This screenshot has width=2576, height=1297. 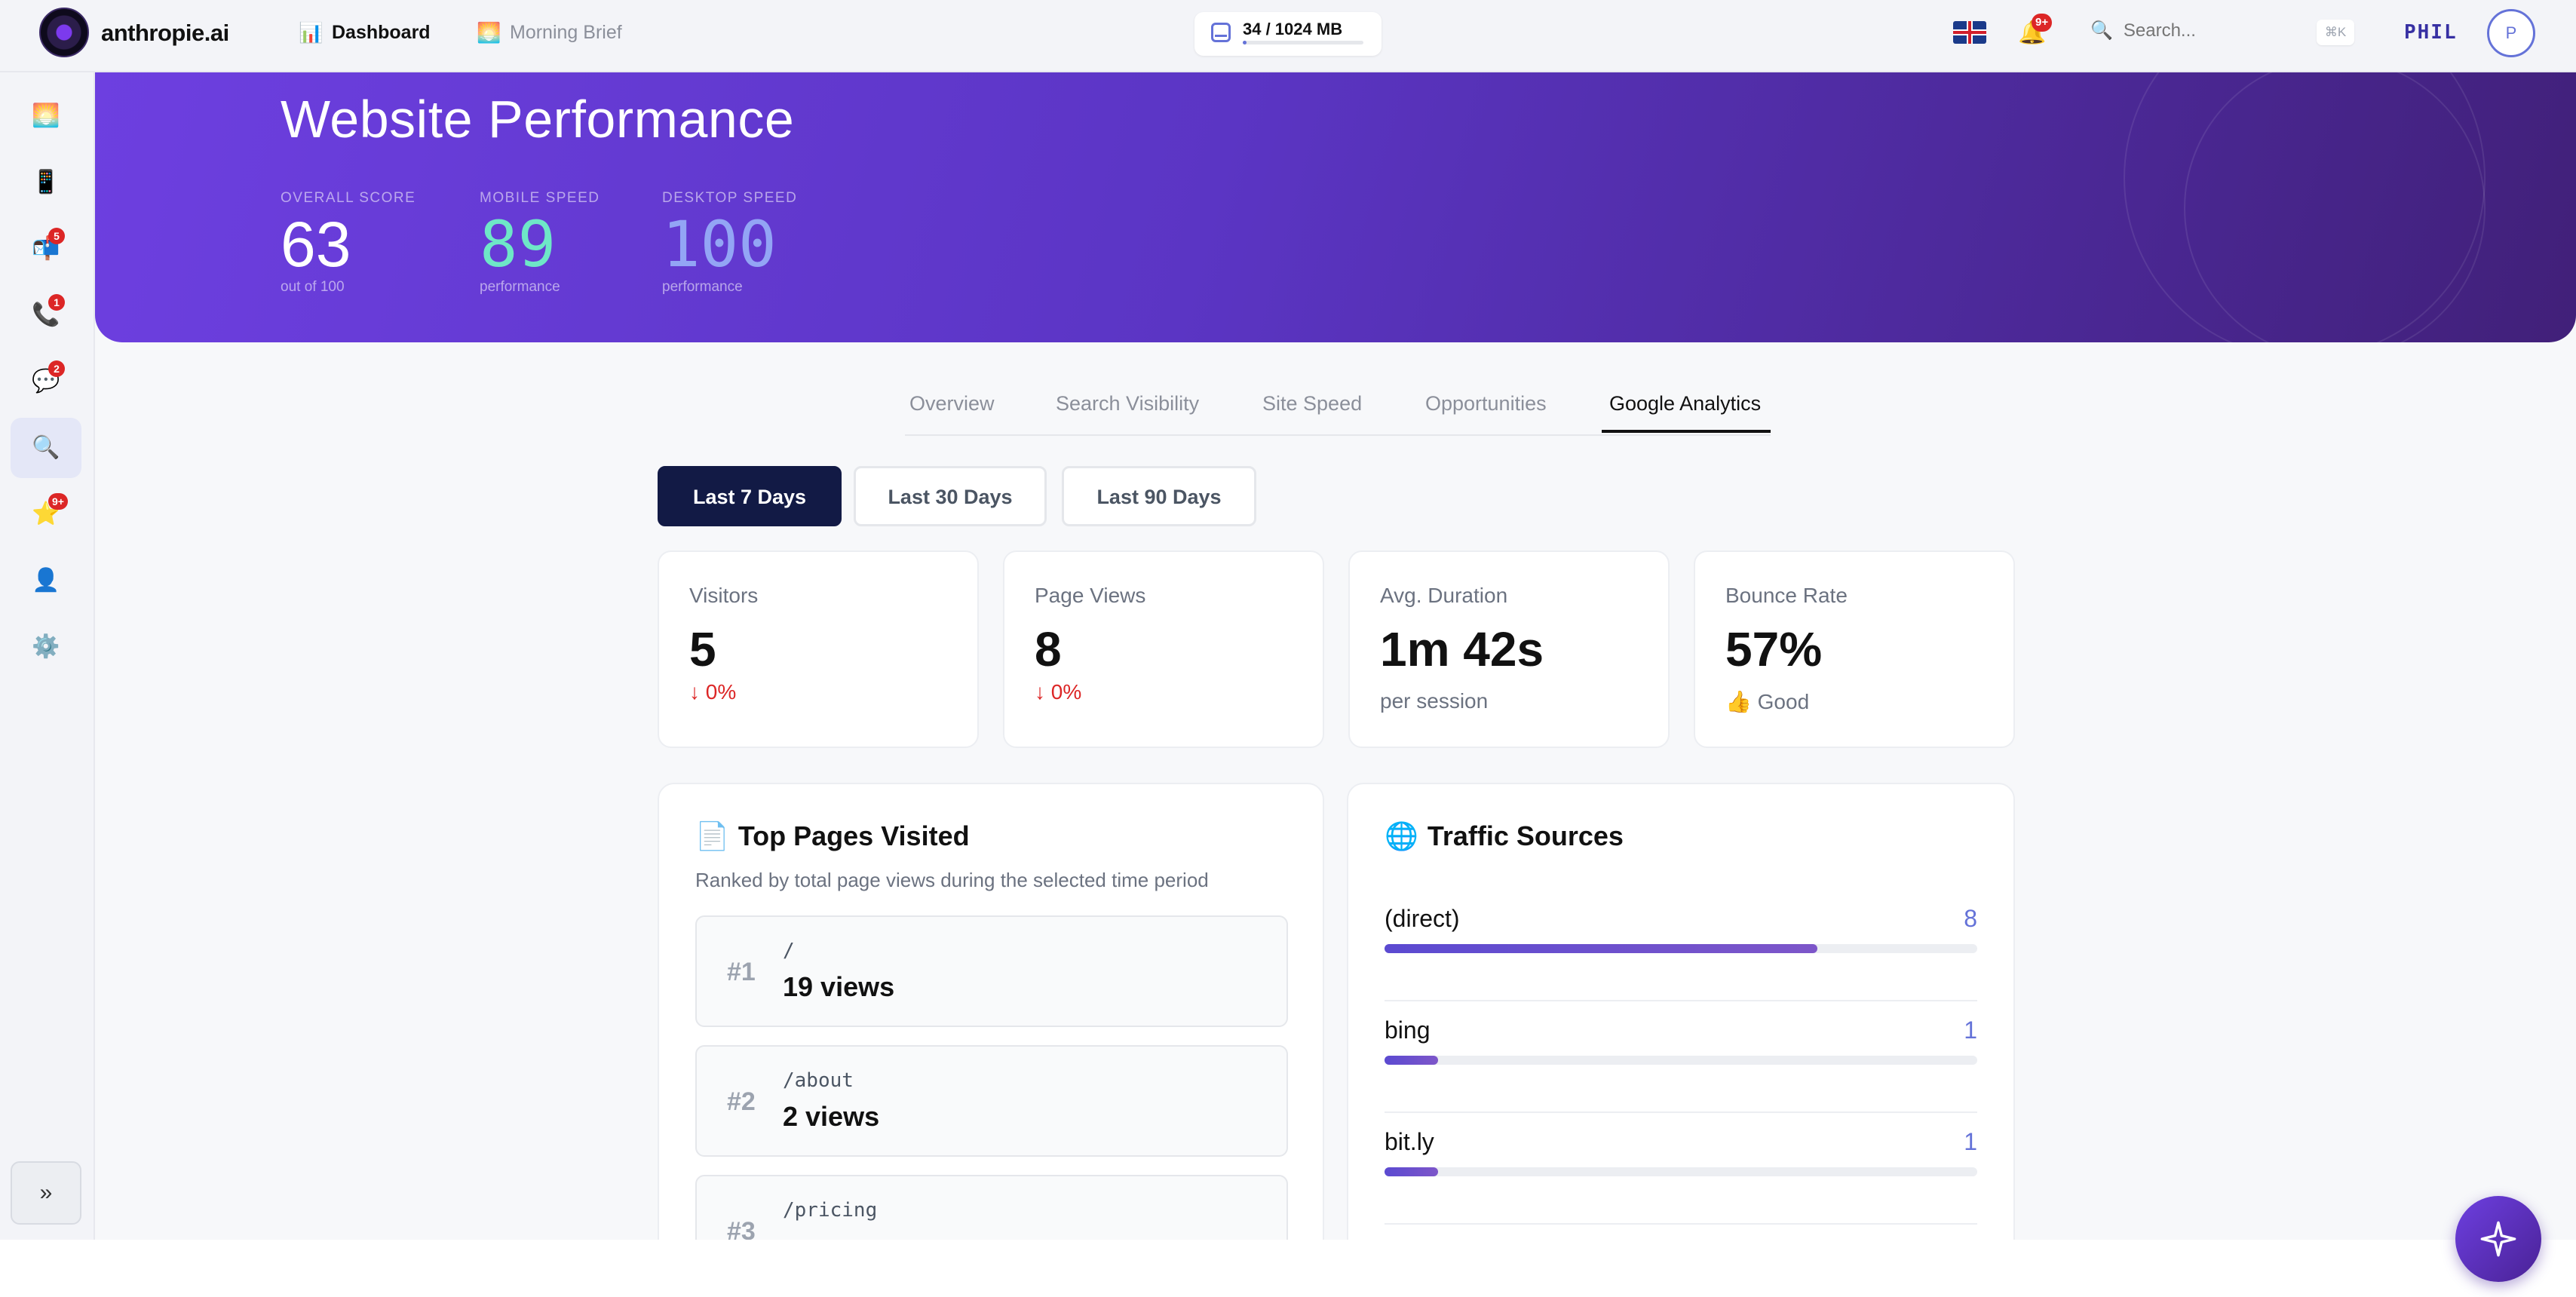 What do you see at coordinates (1159, 496) in the screenshot?
I see `range-90-days-button: Last 90 Days` at bounding box center [1159, 496].